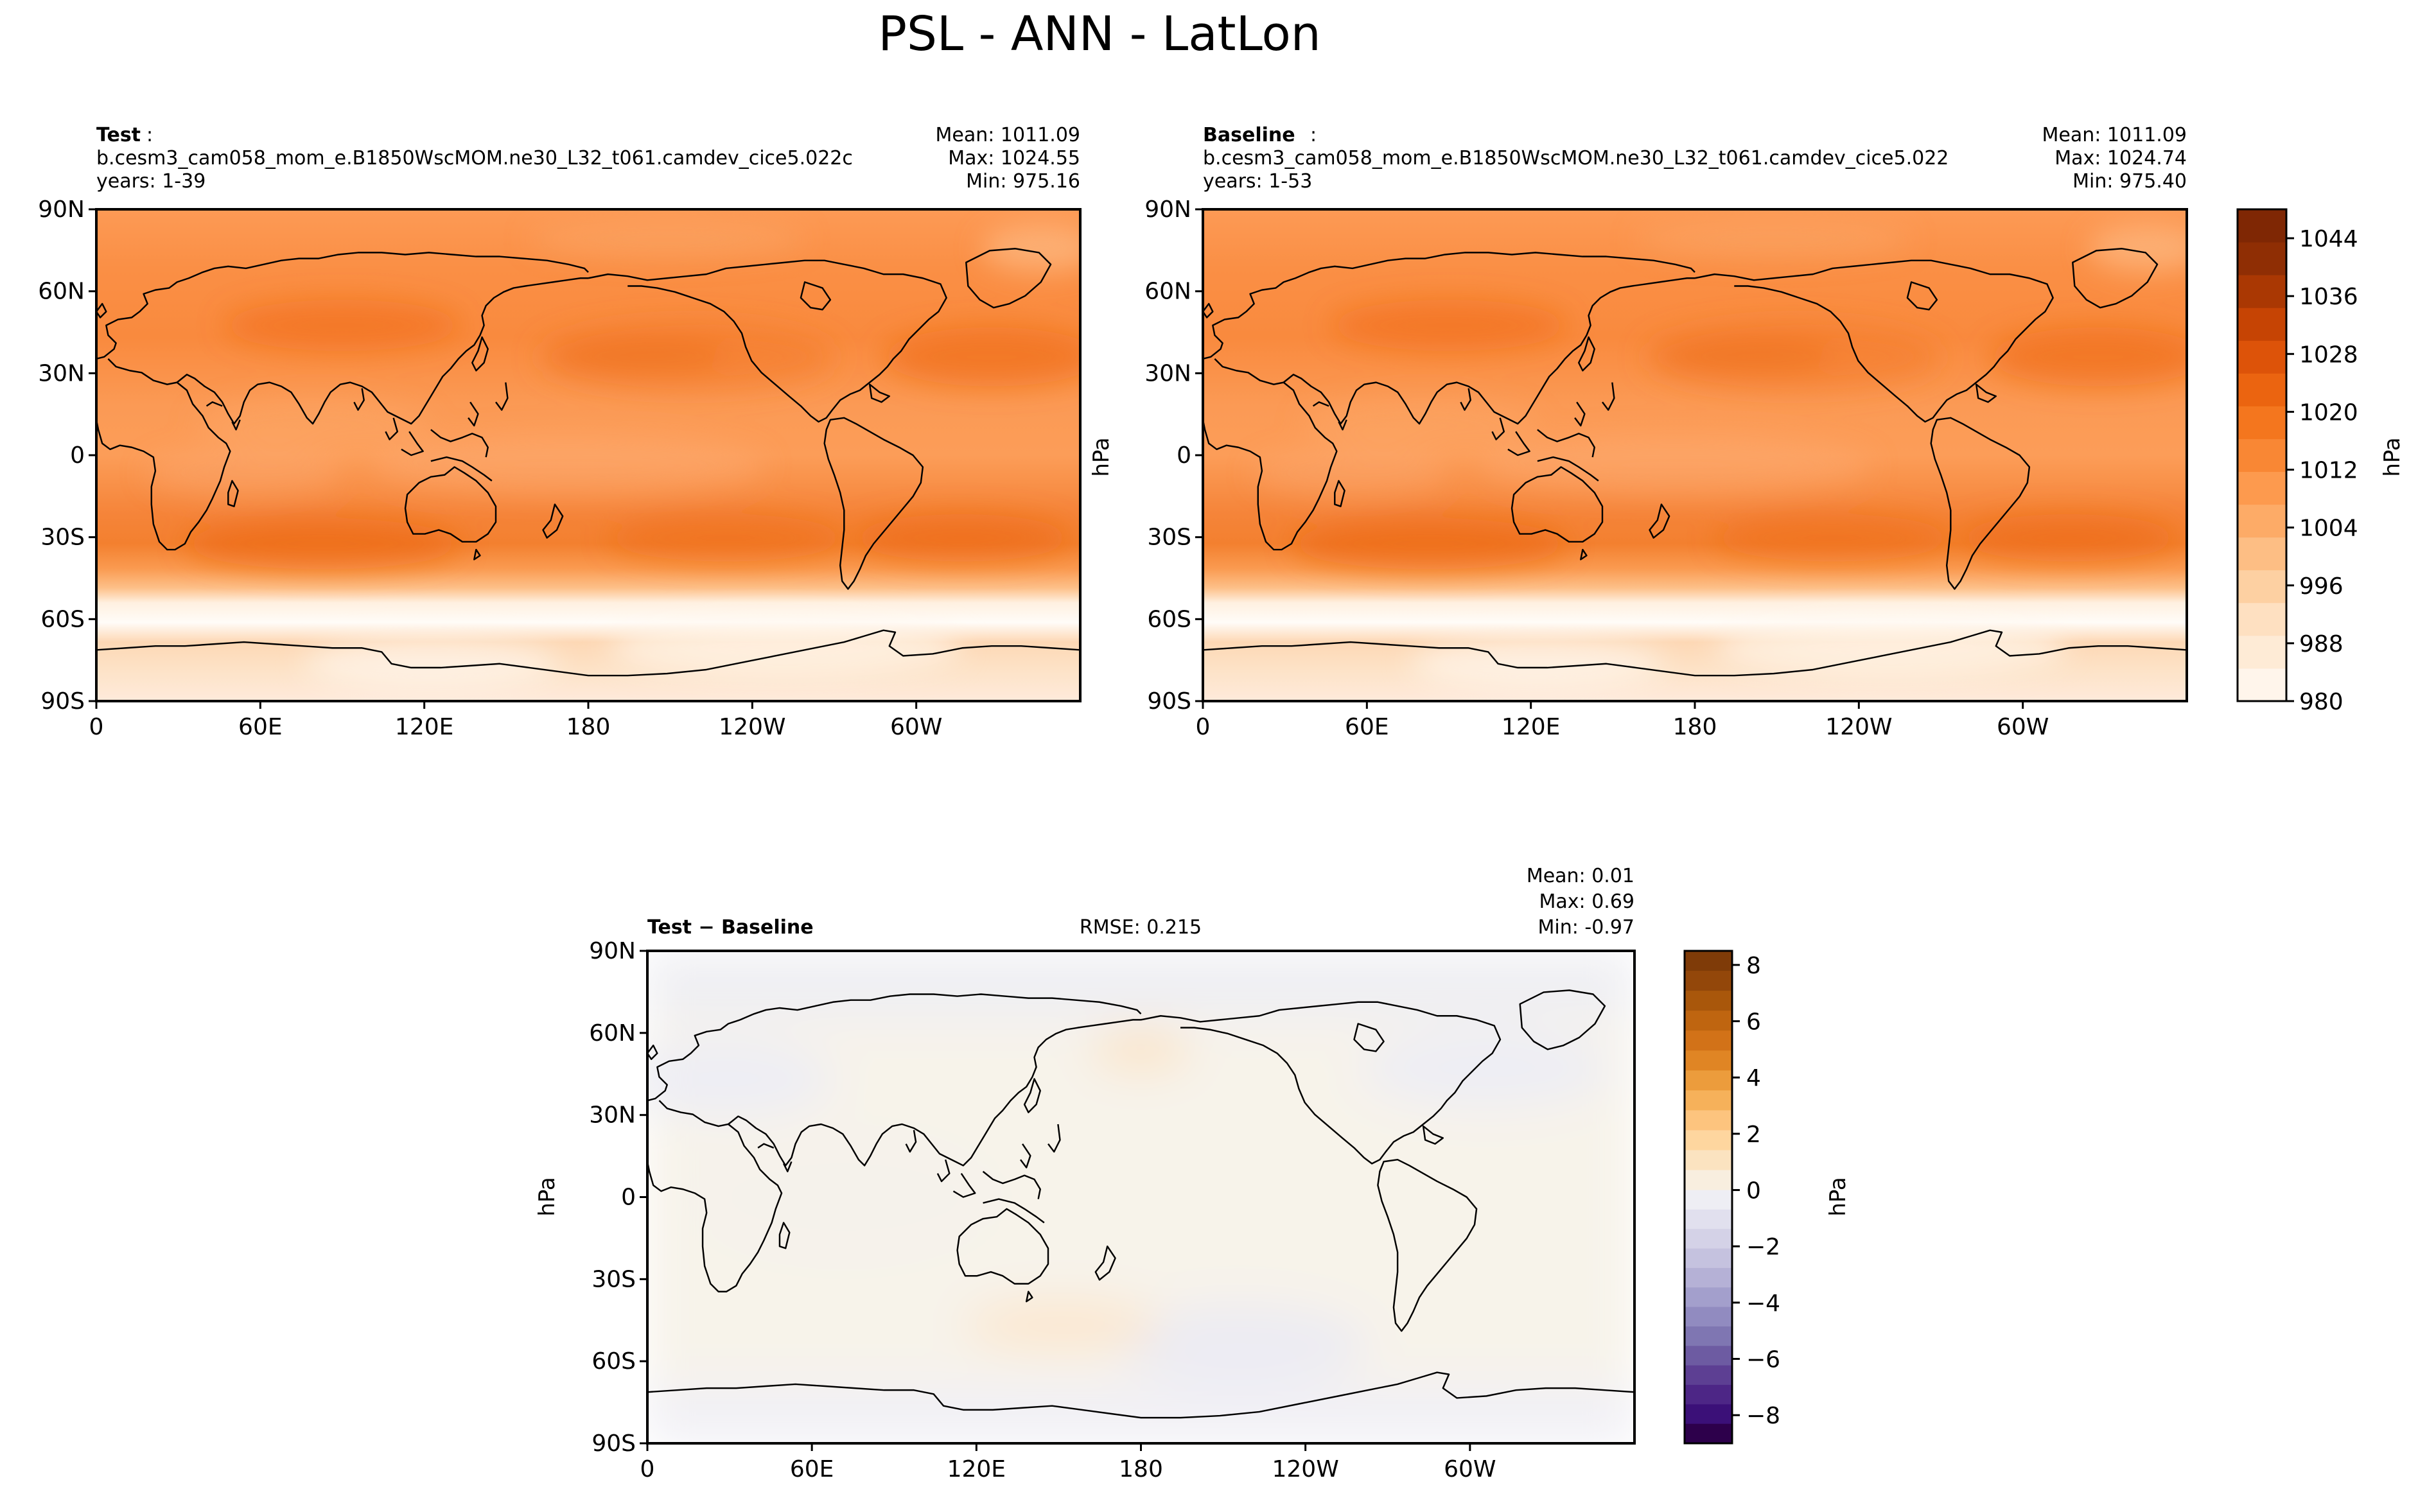 The image size is (2427, 1512). I want to click on test-panel-mean: Mean: 1011.09, so click(1008, 135).